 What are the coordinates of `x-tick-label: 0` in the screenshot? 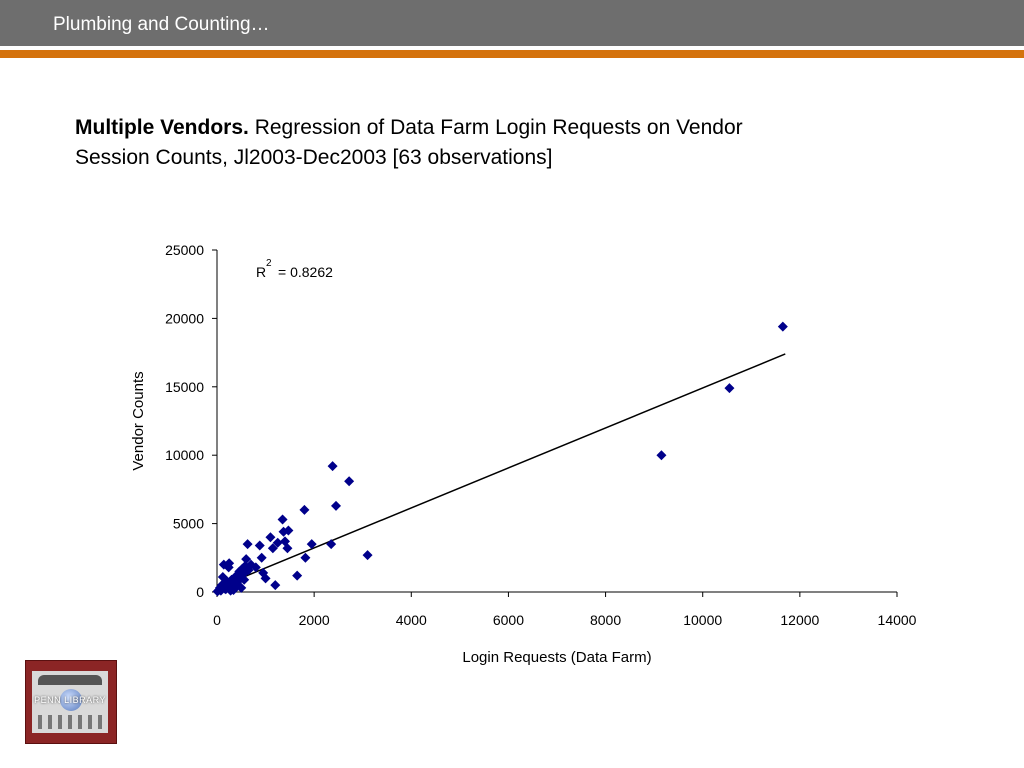 It's located at (217, 620).